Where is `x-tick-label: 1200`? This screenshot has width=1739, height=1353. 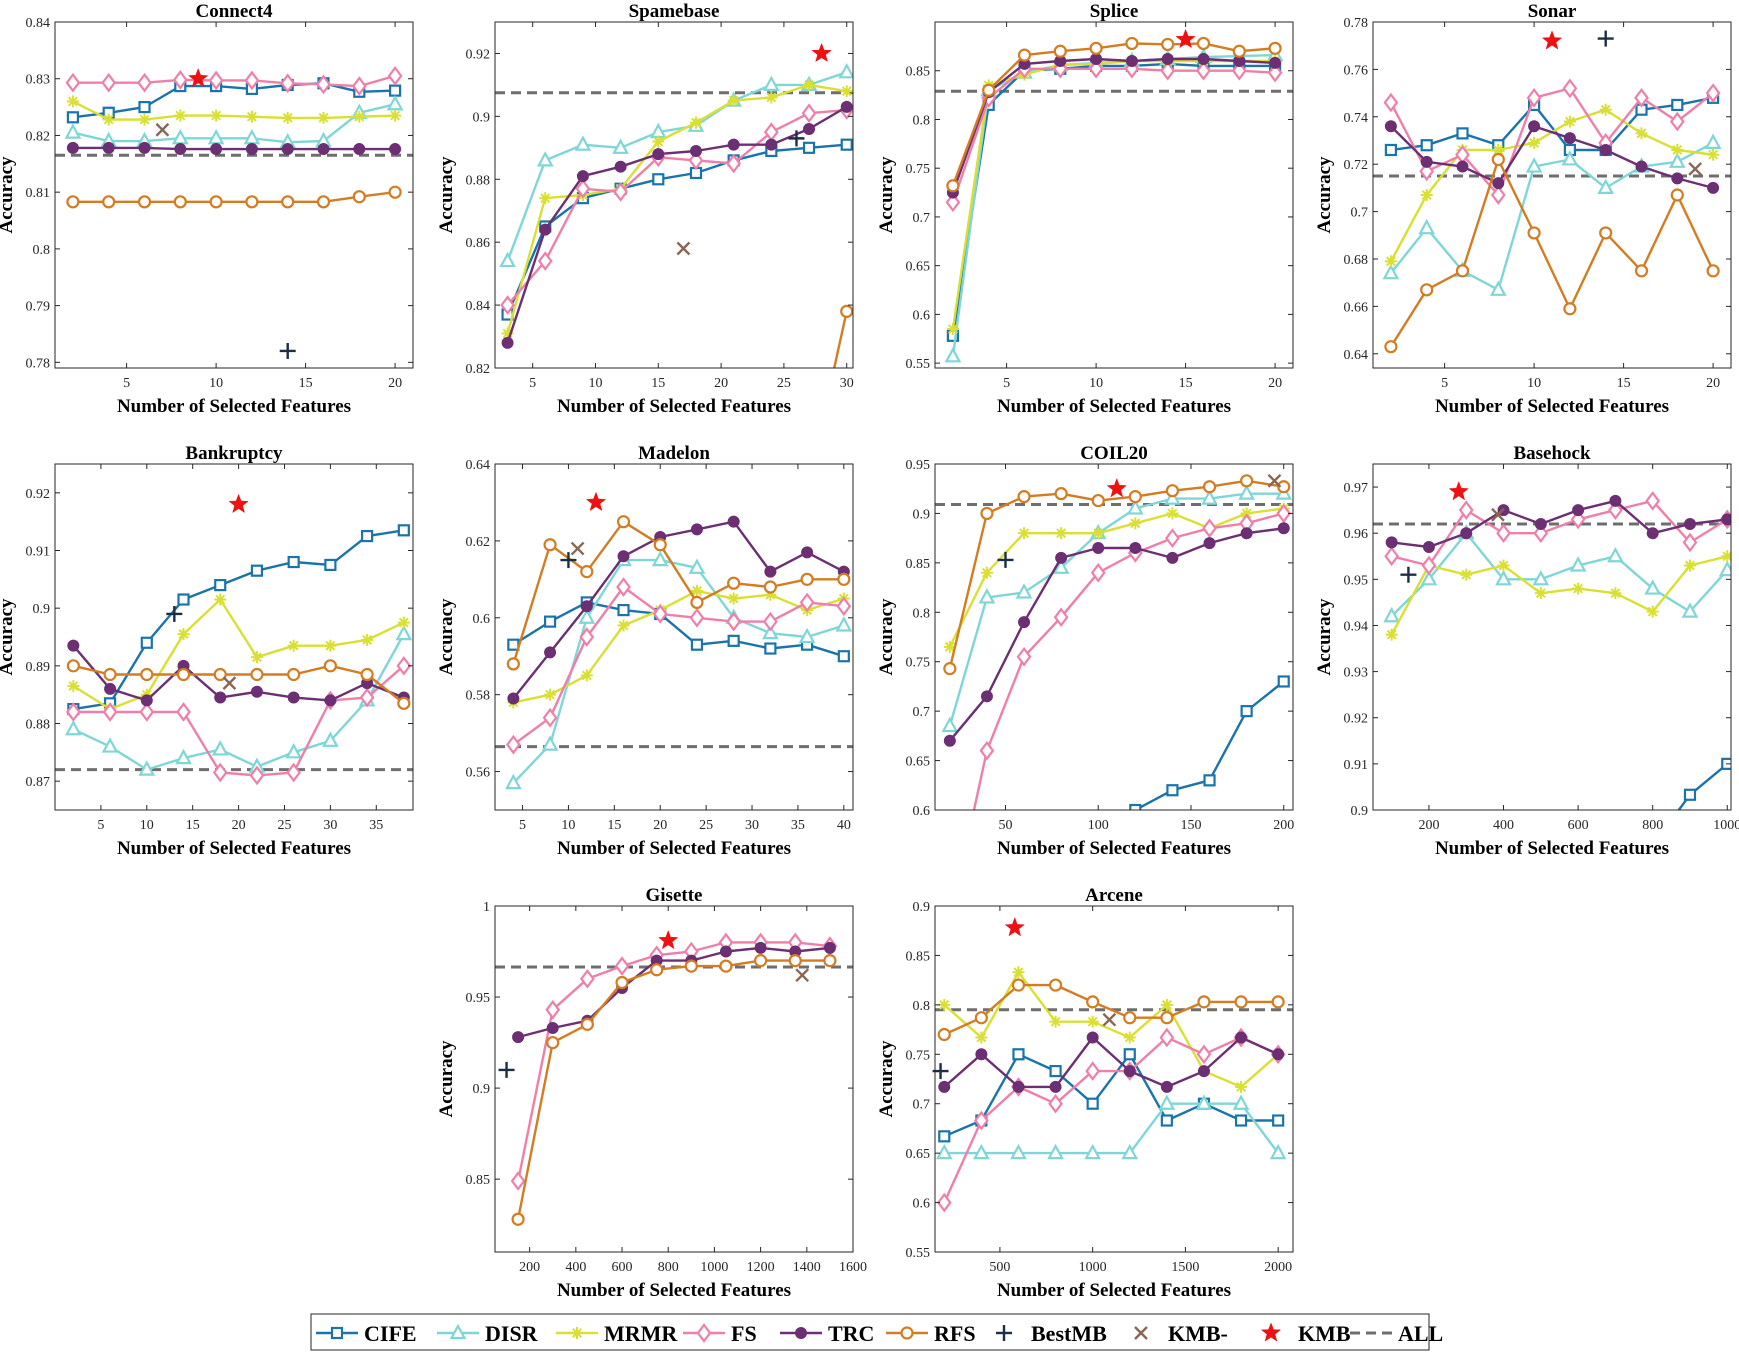
x-tick-label: 1200 is located at coordinates (761, 1267).